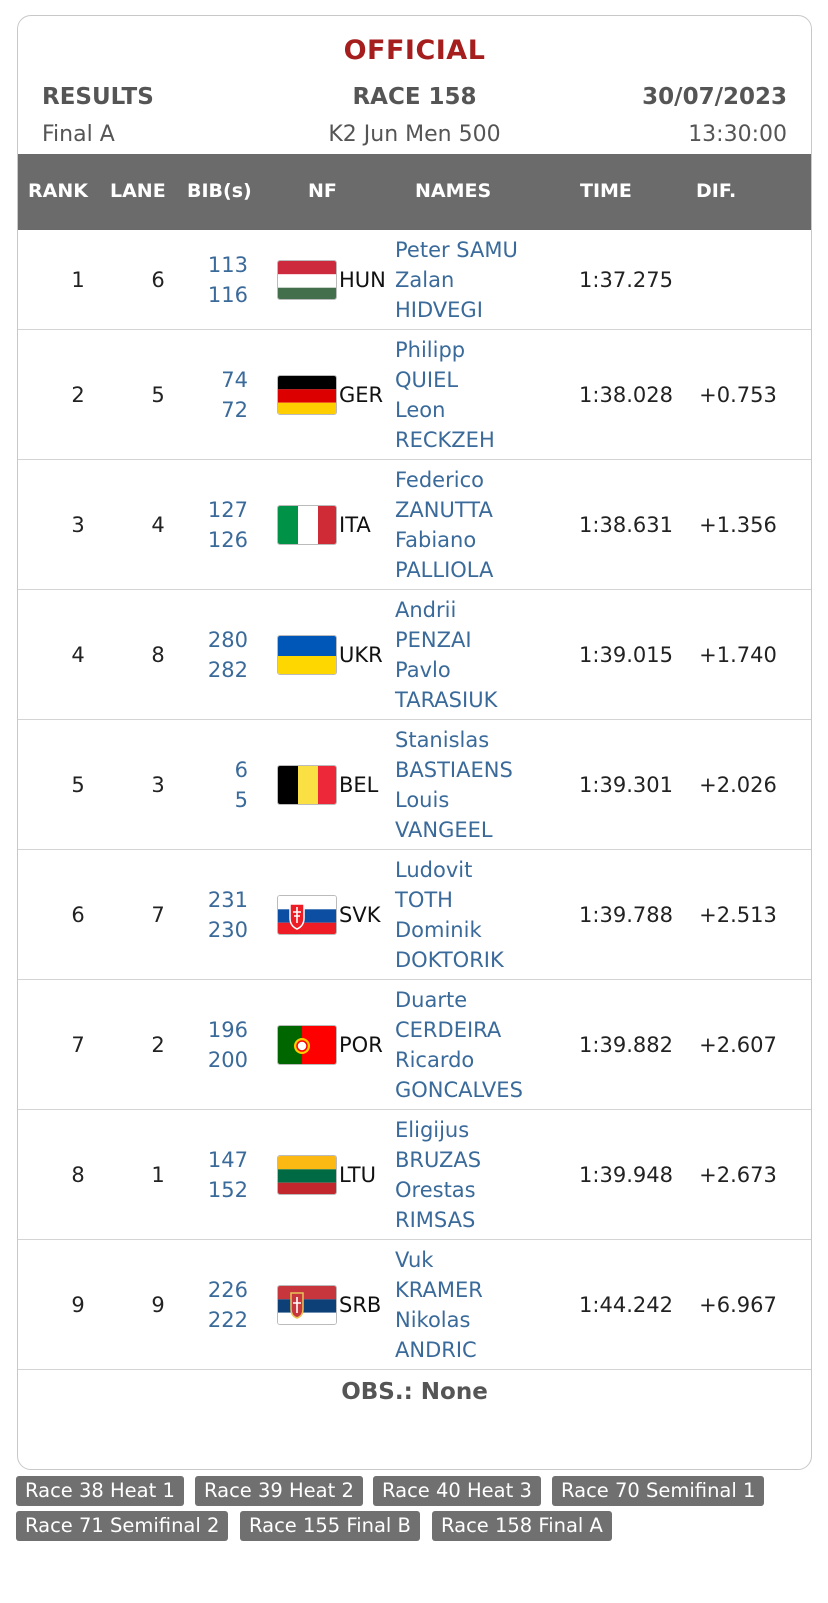 The height and width of the screenshot is (1603, 828). I want to click on athlete-name-link: Zalan, so click(425, 279).